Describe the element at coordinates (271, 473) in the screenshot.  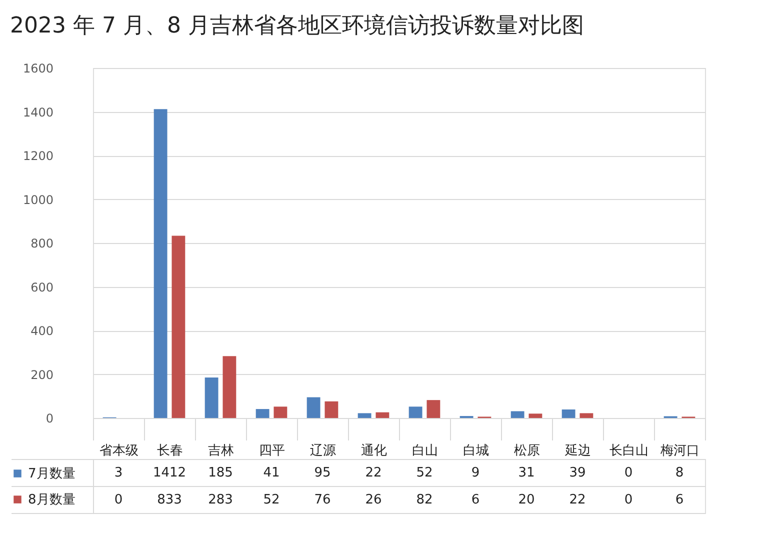
I see `data-label: 41` at that location.